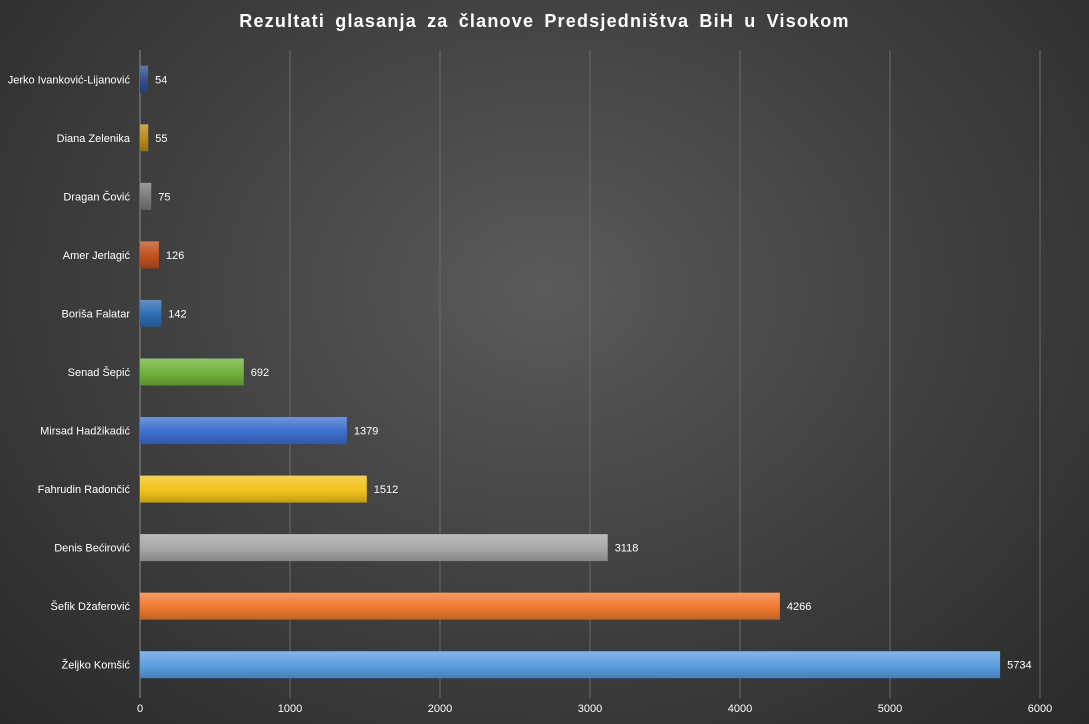 Image resolution: width=1089 pixels, height=724 pixels. I want to click on category-label: Amer Jerlagić, so click(97, 256).